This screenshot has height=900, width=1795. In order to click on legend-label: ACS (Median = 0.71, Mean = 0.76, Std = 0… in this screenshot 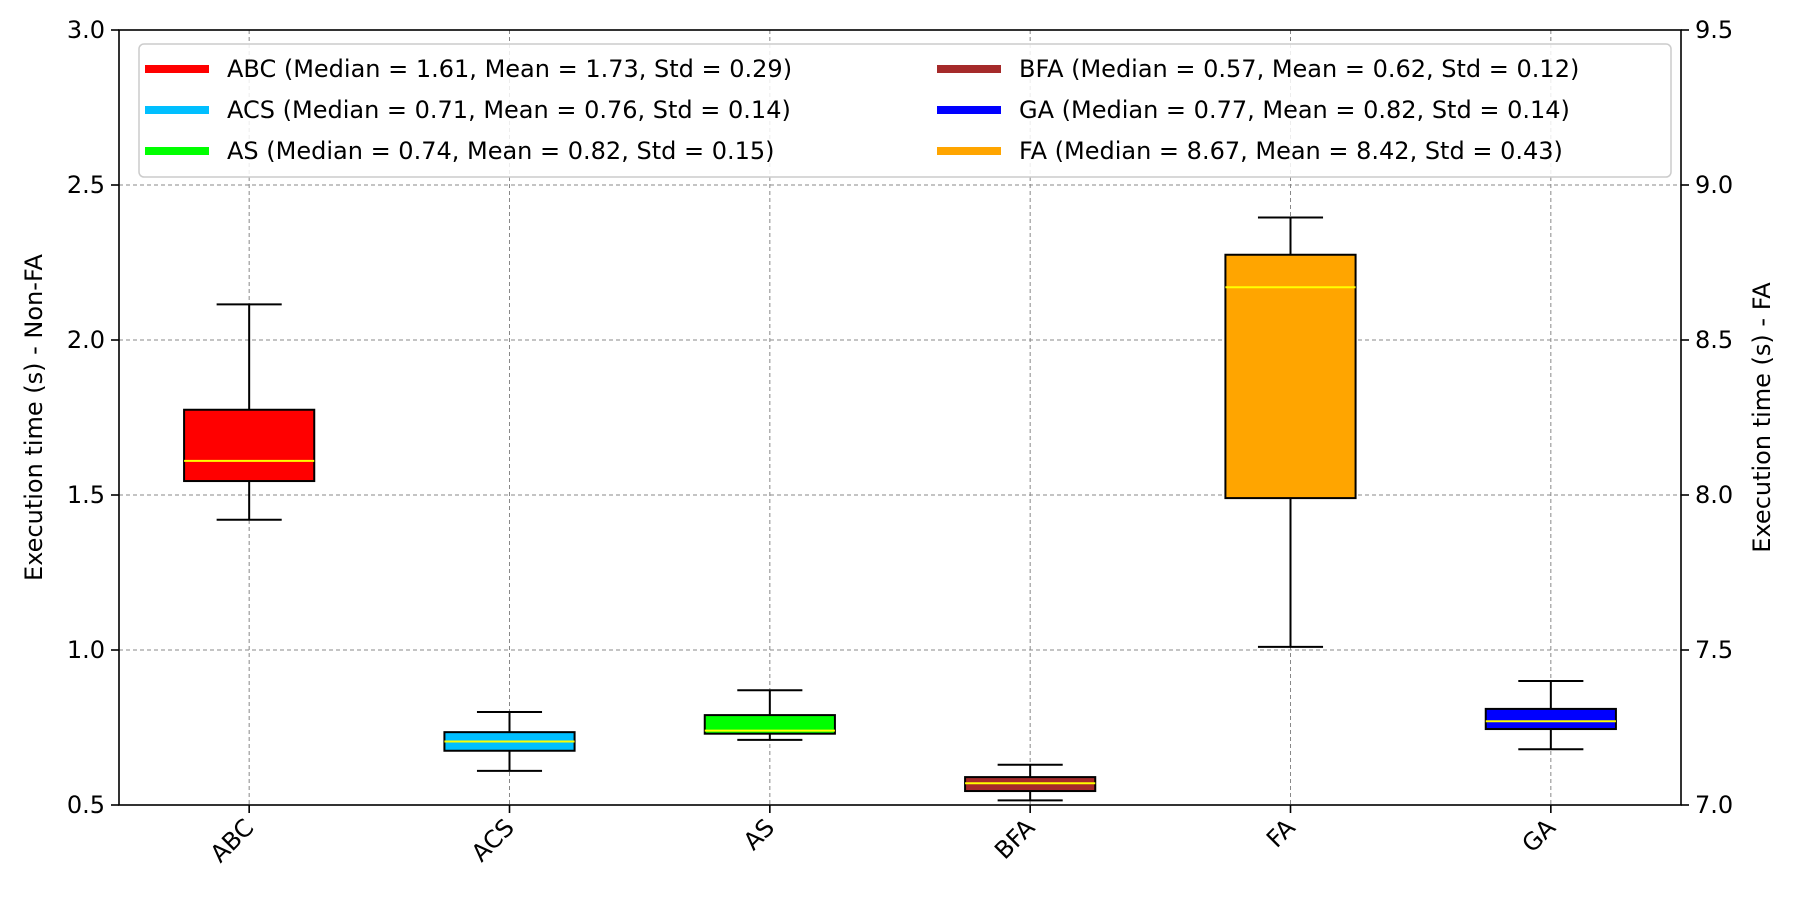, I will do `click(509, 110)`.